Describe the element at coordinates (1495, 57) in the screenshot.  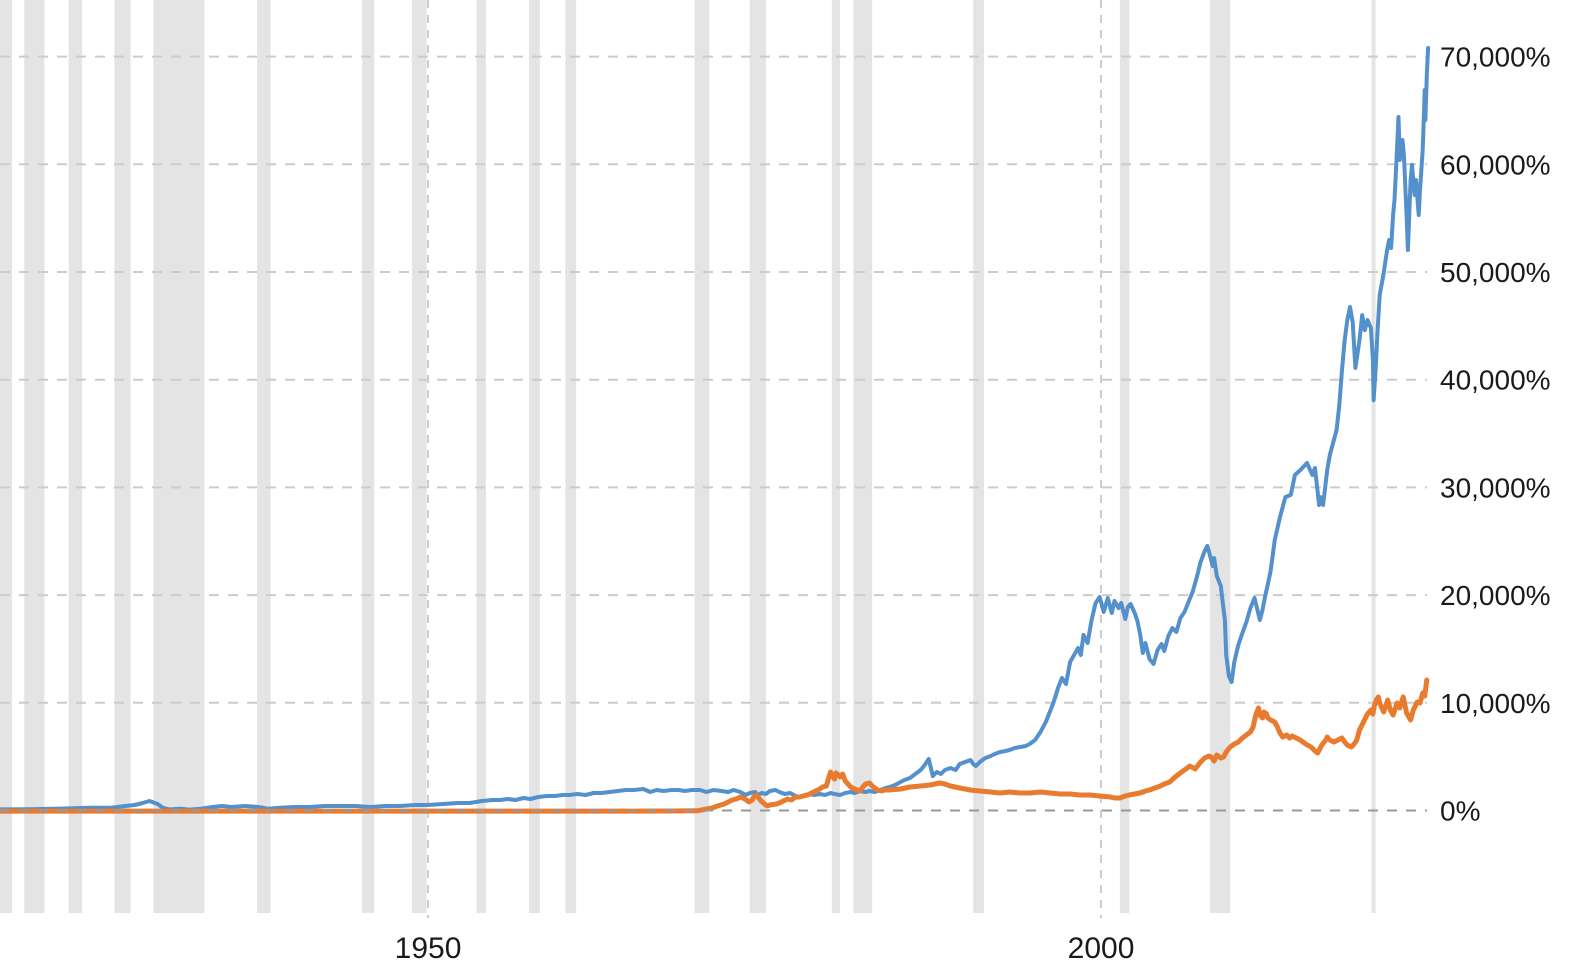
I see `y-tick-label: 70,000%` at that location.